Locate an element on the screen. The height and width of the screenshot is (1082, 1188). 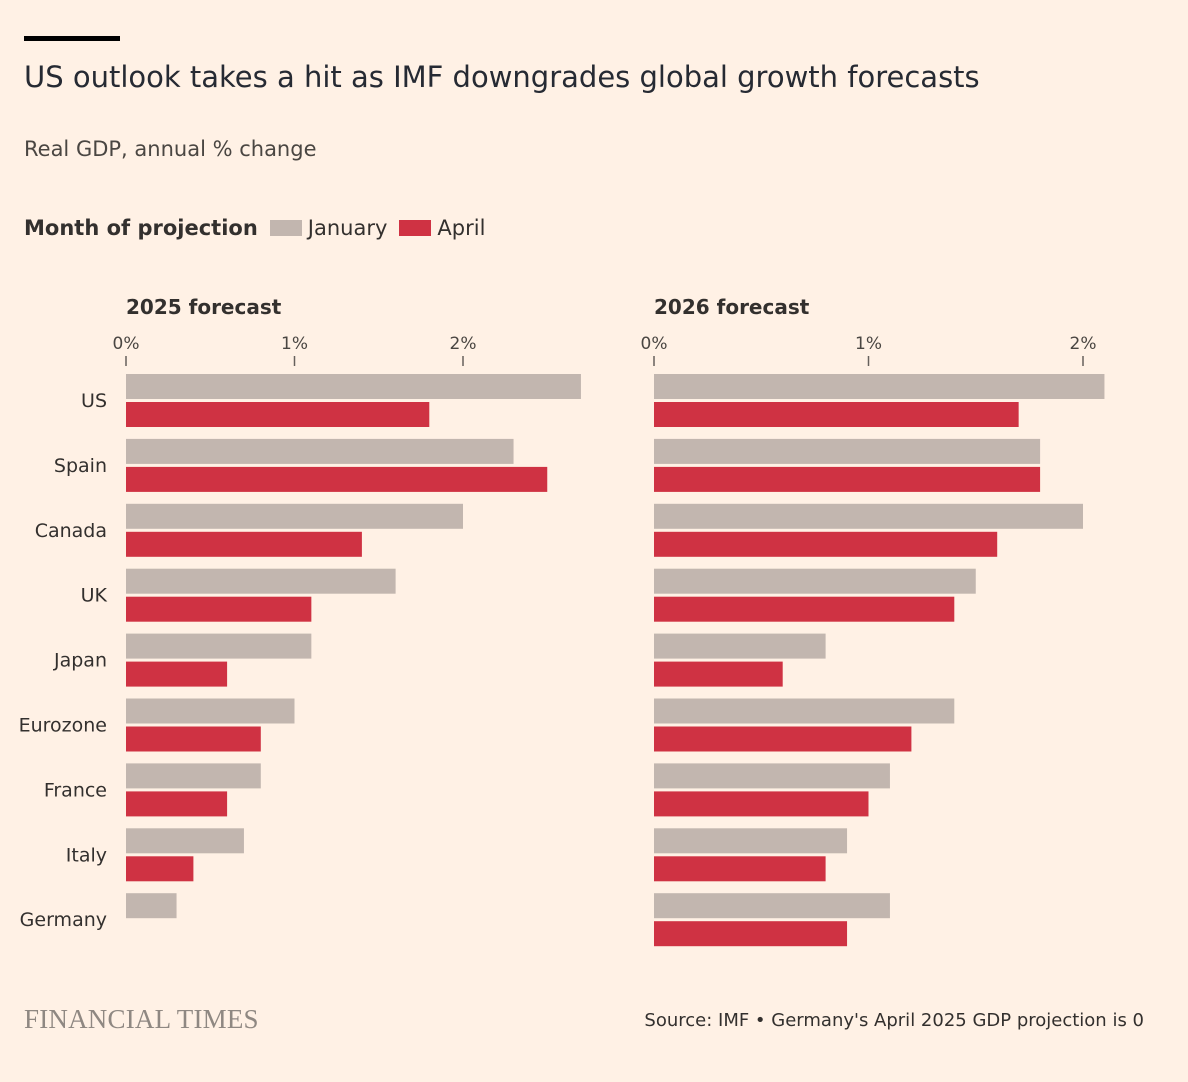
panel-title-2026: 2026 forecast is located at coordinates (732, 307).